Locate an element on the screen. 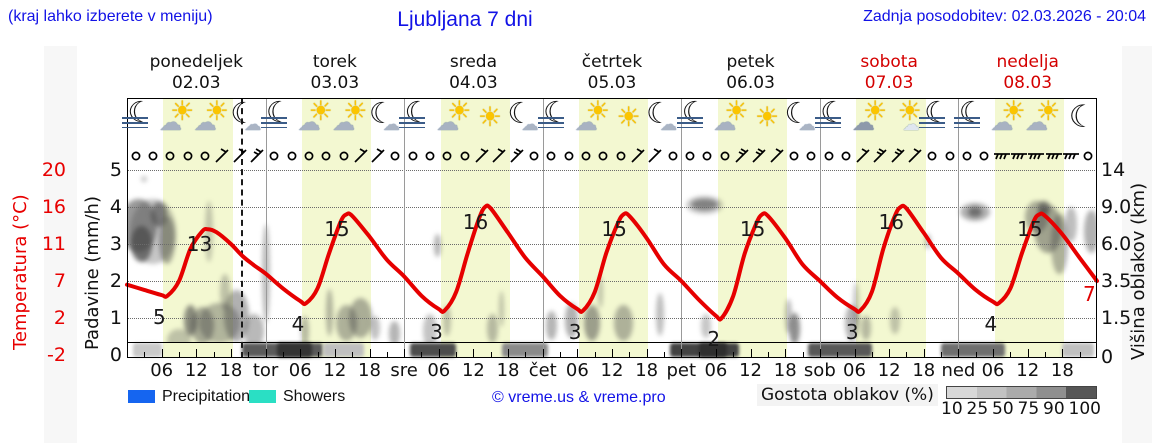 The height and width of the screenshot is (443, 1152). cloud-density-tick: 75 is located at coordinates (1028, 409).